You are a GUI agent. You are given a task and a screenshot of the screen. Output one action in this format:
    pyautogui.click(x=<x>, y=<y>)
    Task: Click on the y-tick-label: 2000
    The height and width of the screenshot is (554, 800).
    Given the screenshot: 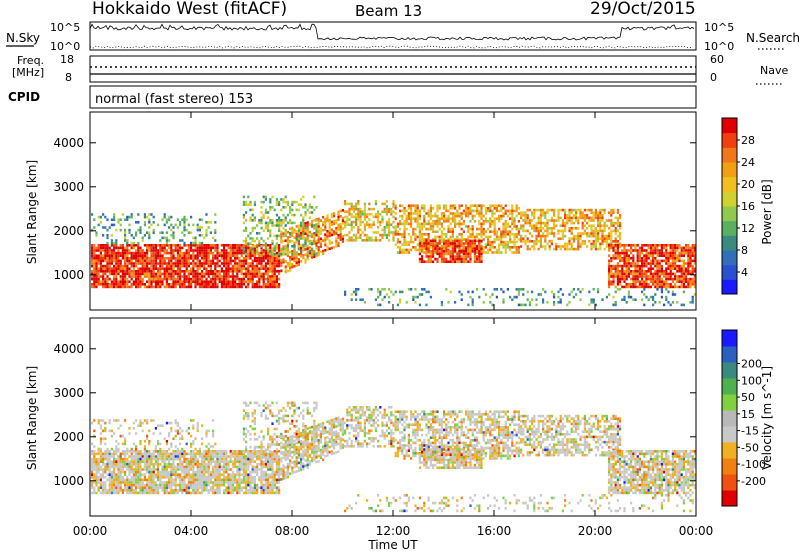 What is the action you would take?
    pyautogui.click(x=68, y=231)
    